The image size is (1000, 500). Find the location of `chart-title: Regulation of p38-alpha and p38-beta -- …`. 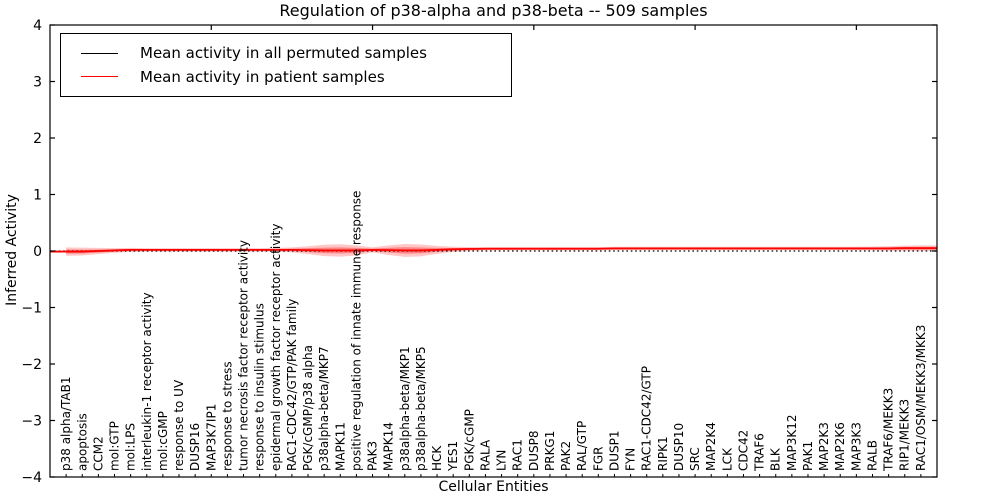

chart-title: Regulation of p38-alpha and p38-beta -- … is located at coordinates (493, 10).